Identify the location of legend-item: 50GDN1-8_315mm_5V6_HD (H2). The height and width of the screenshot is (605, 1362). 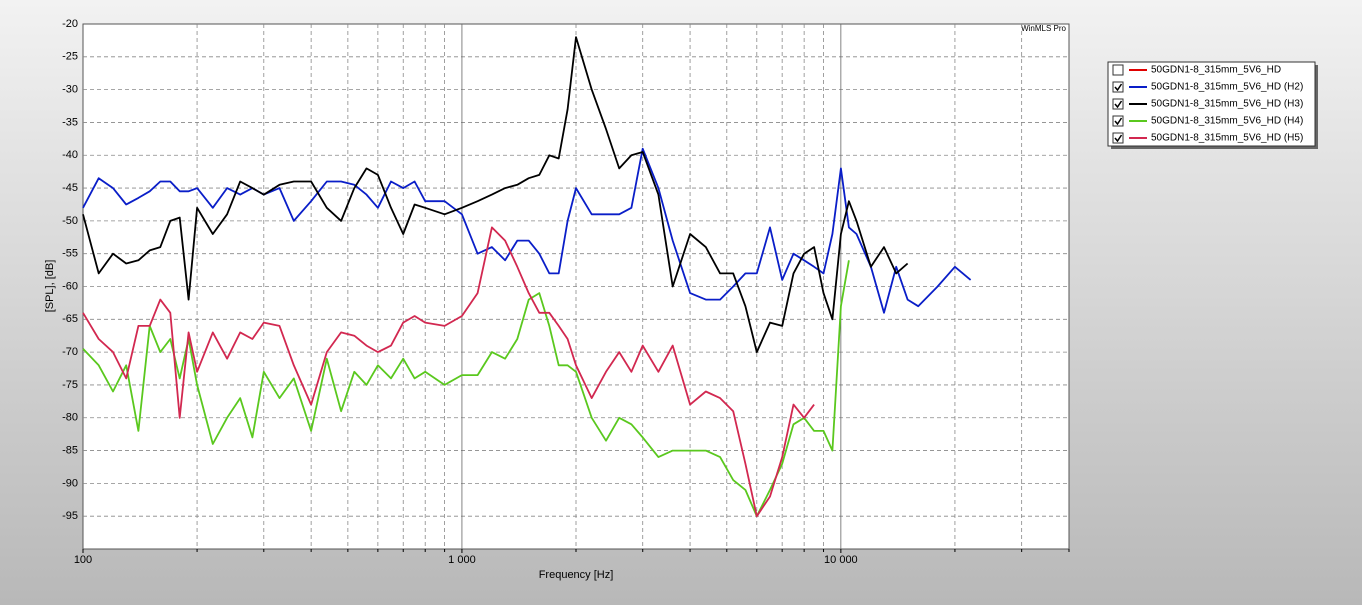
(1207, 87).